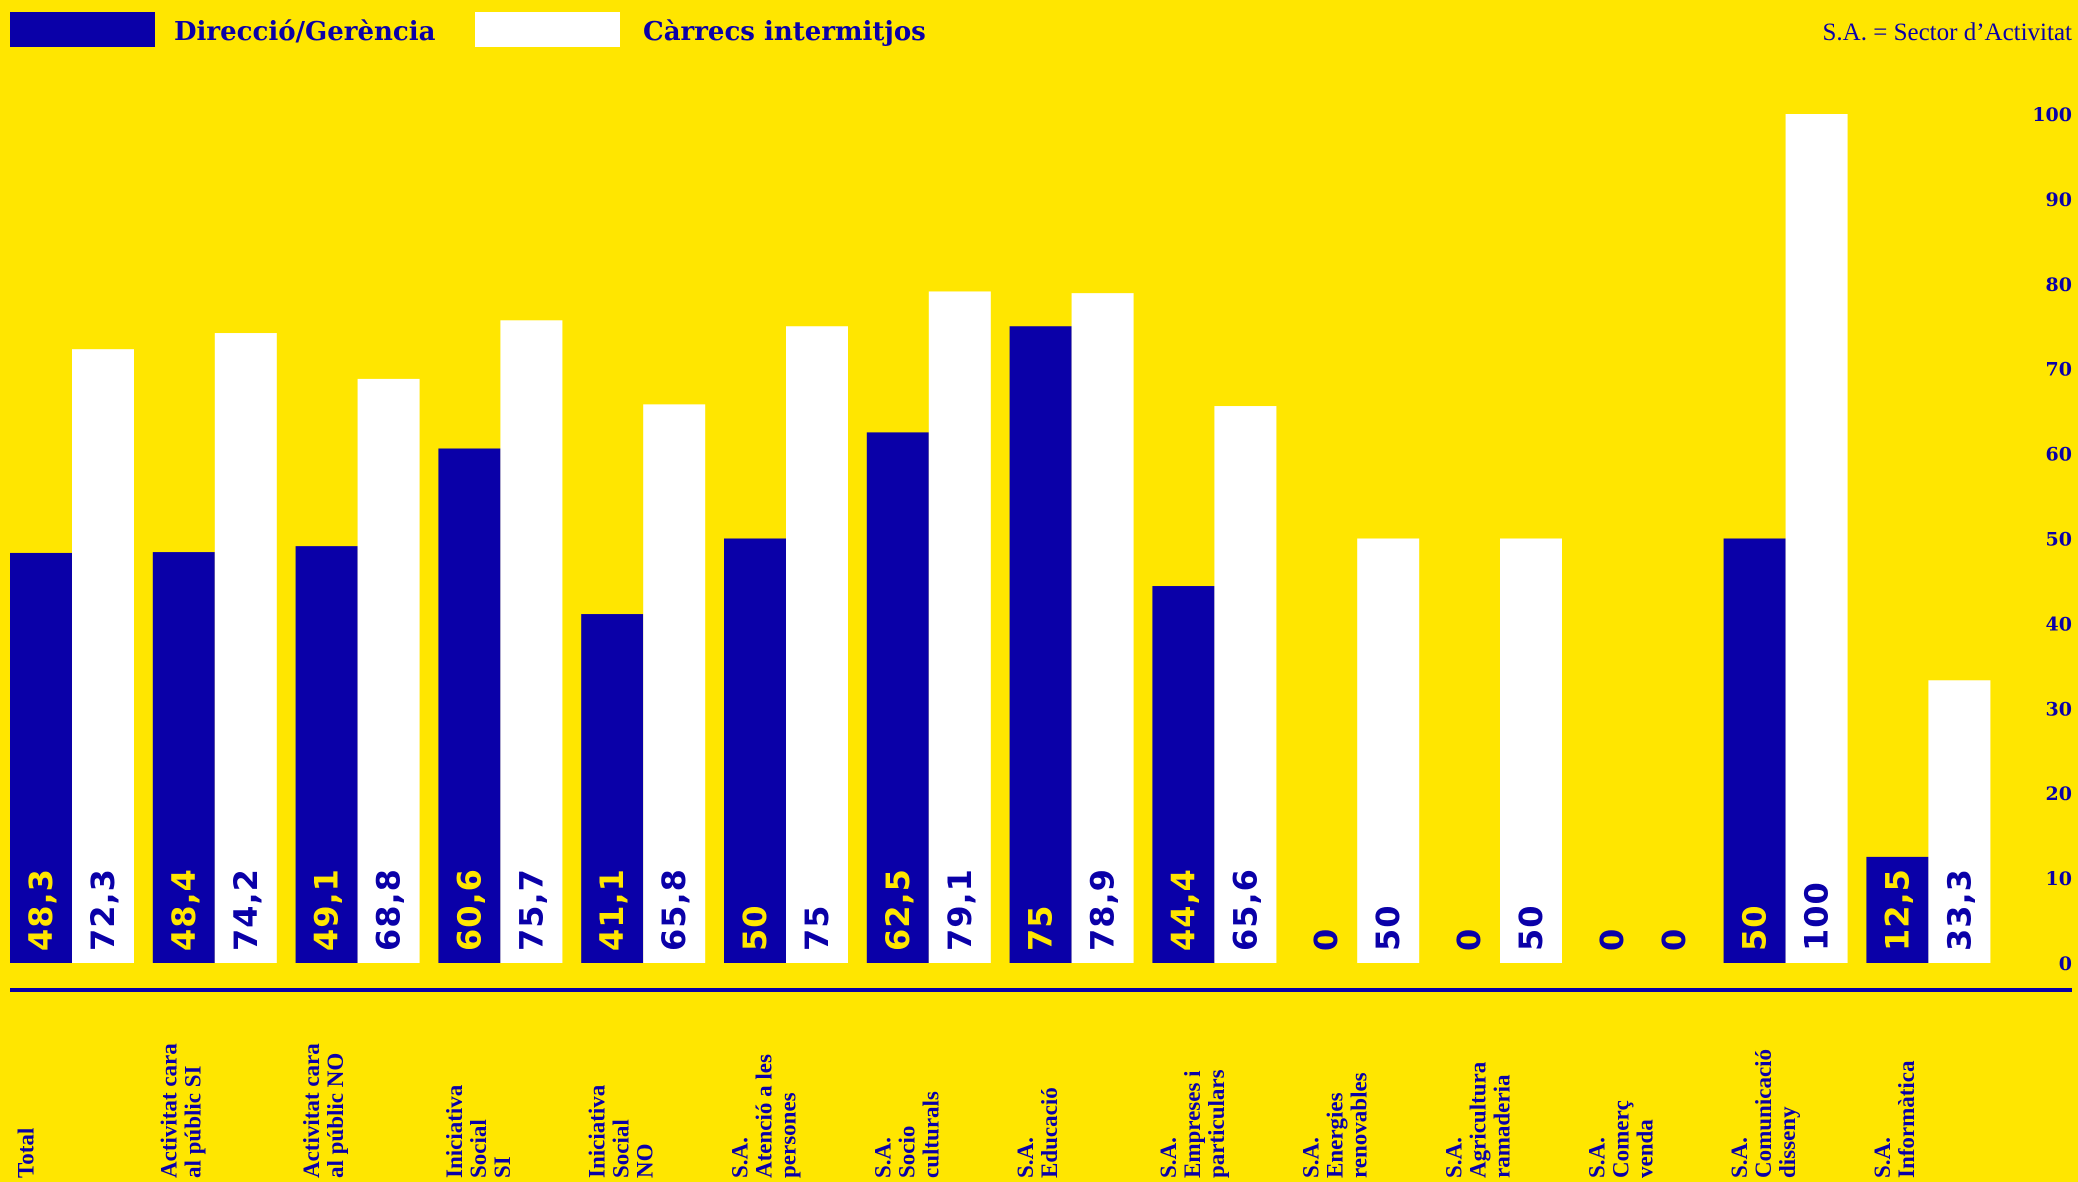  I want to click on bar-carrecs-s-a-agricultura-ramaderia, so click(1531, 750).